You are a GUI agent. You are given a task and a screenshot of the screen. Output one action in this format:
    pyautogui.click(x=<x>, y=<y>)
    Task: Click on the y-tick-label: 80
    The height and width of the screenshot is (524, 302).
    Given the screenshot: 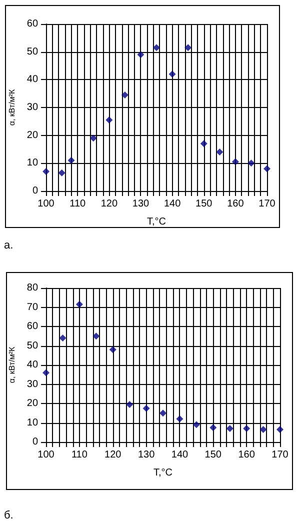 What is the action you would take?
    pyautogui.click(x=32, y=288)
    